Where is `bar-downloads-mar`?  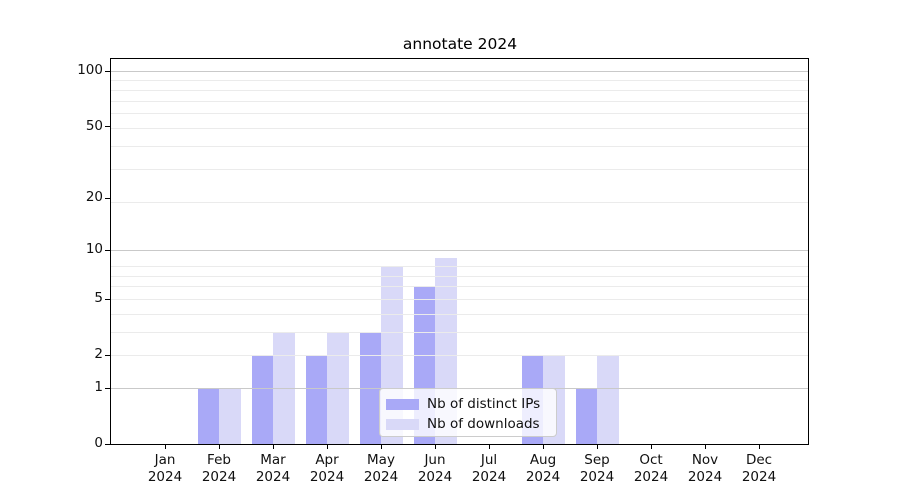
bar-downloads-mar is located at coordinates (284, 387).